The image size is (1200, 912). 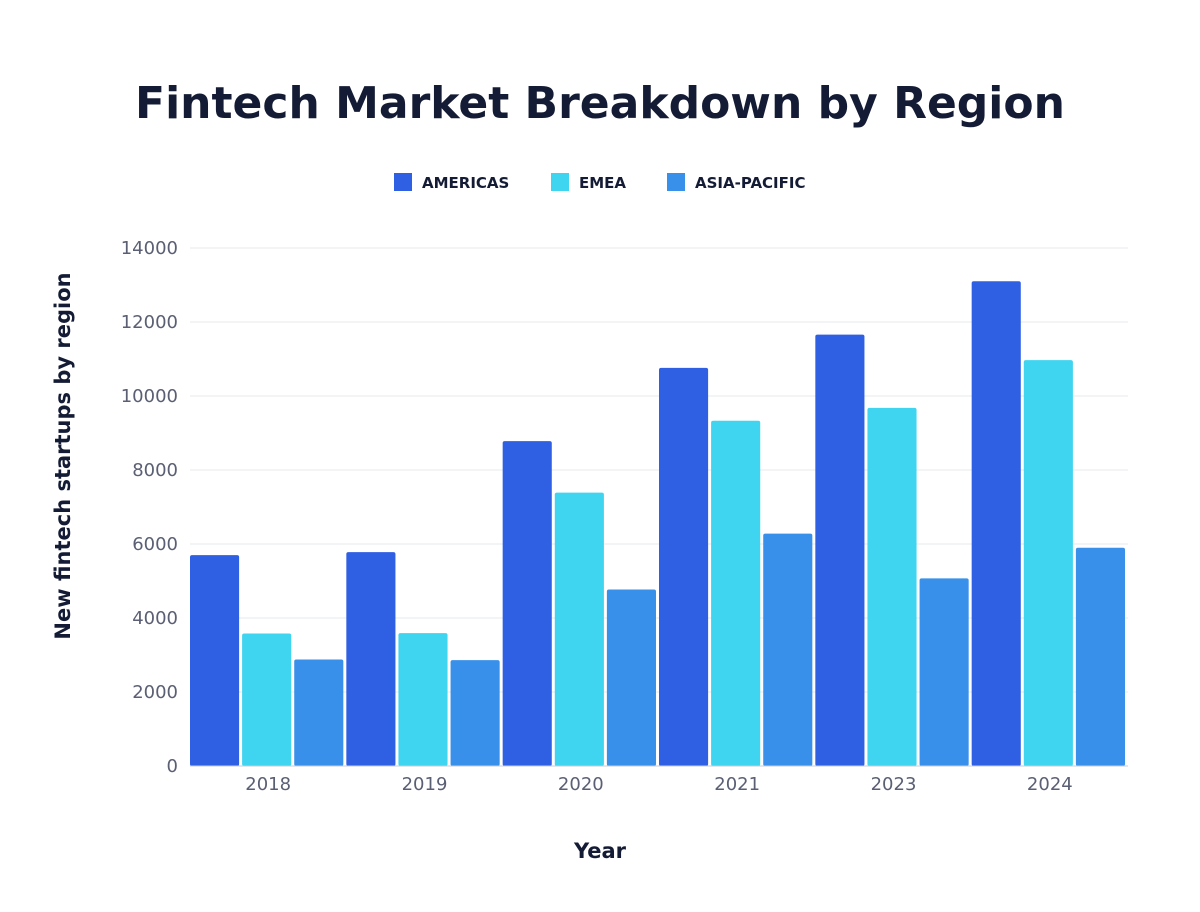 What do you see at coordinates (996, 523) in the screenshot?
I see `bar-americas-2024` at bounding box center [996, 523].